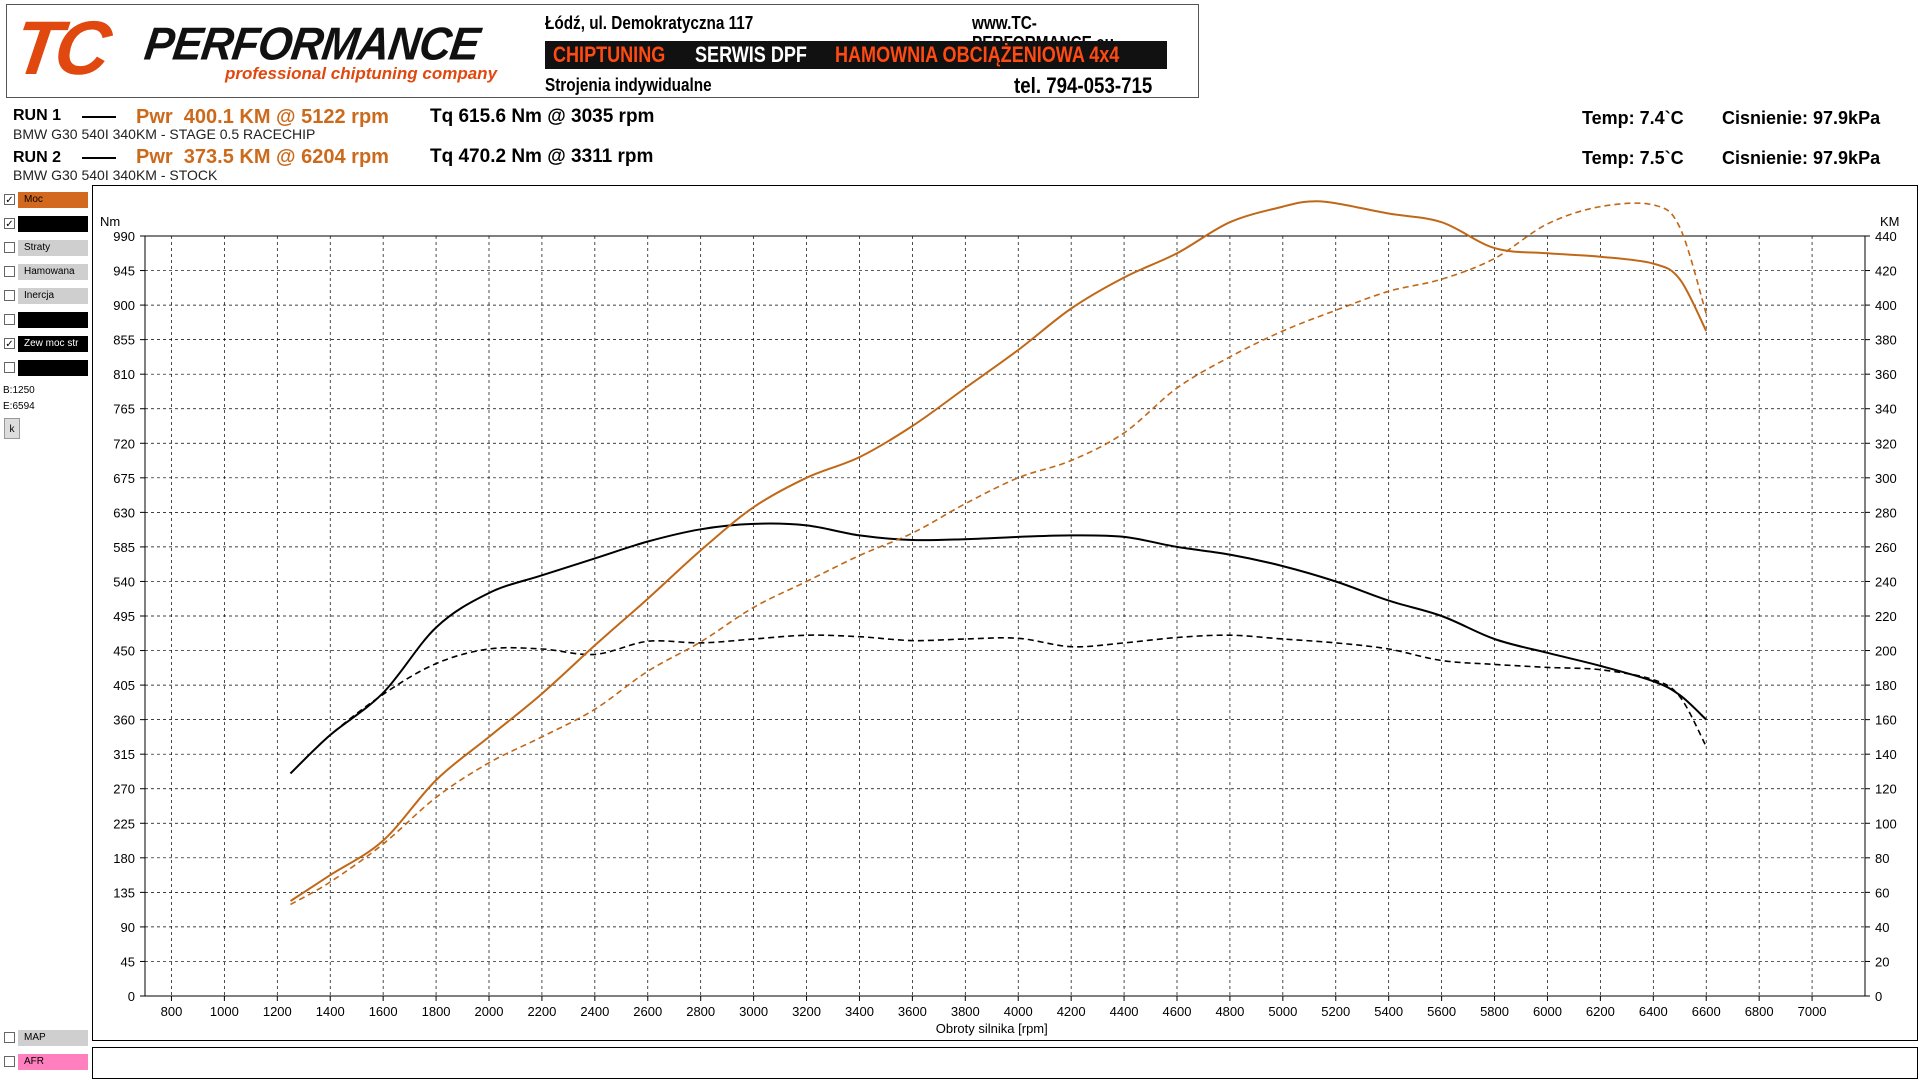 Image resolution: width=1920 pixels, height=1080 pixels. Describe the element at coordinates (609, 54) in the screenshot. I see `service-chiptuning: CHIPTUNING` at that location.